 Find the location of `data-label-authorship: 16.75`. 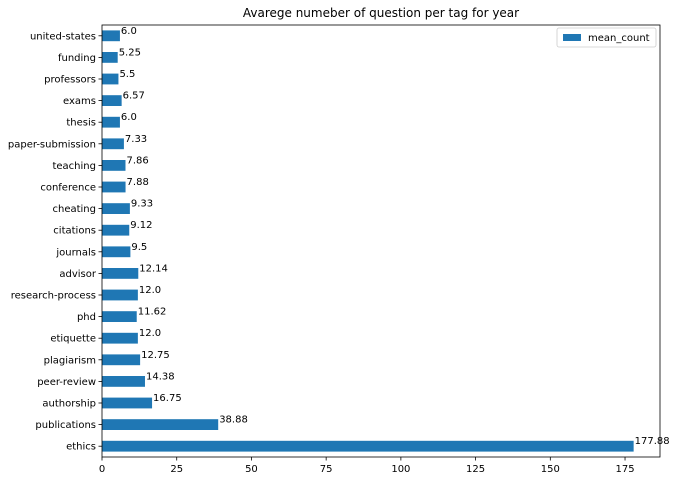

data-label-authorship: 16.75 is located at coordinates (167, 398).